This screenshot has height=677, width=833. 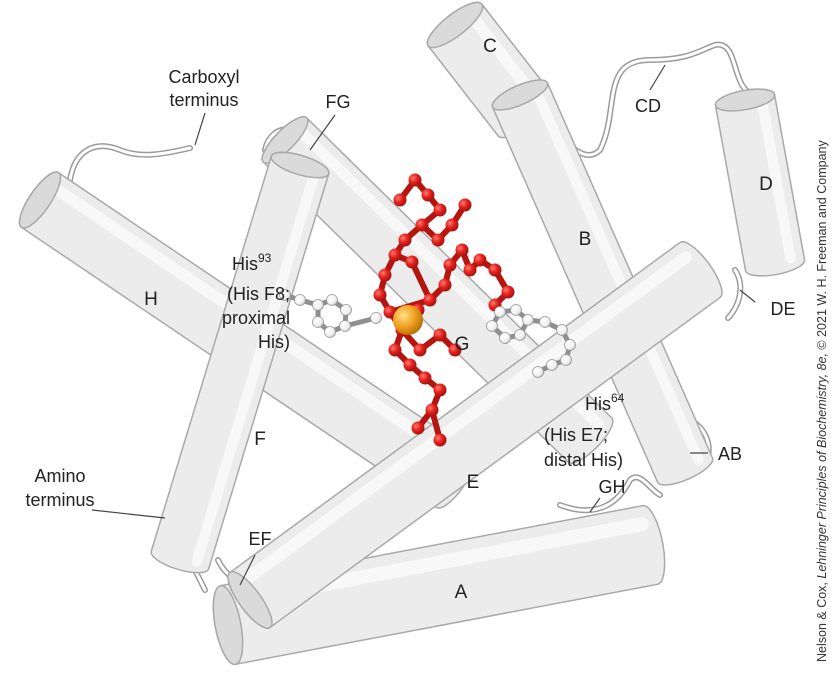 I want to click on helix-f-cap, so click(x=300, y=165).